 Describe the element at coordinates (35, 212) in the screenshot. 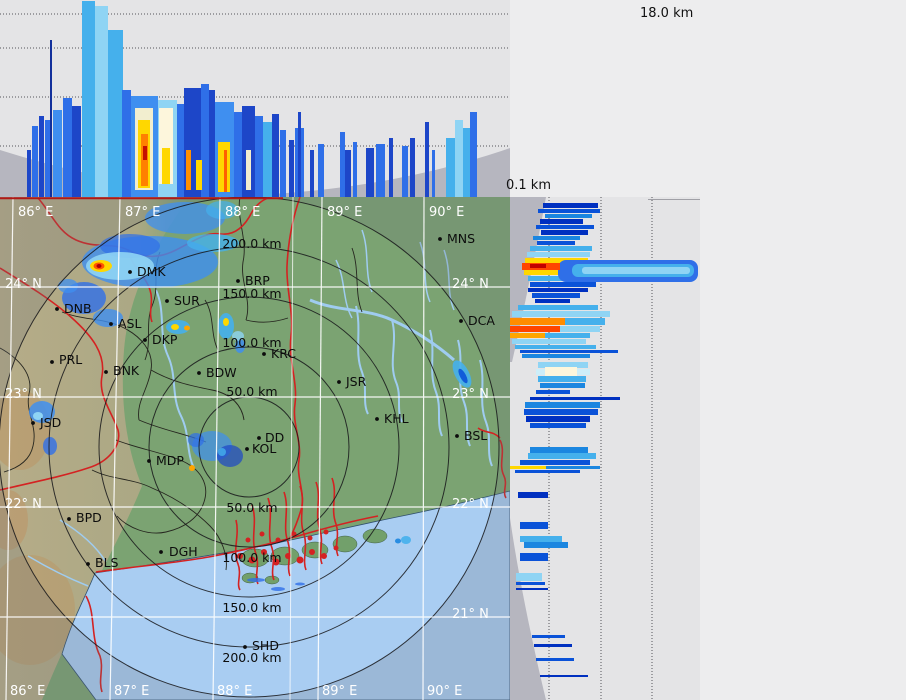

I see `longitude-label-top: 86° E` at that location.